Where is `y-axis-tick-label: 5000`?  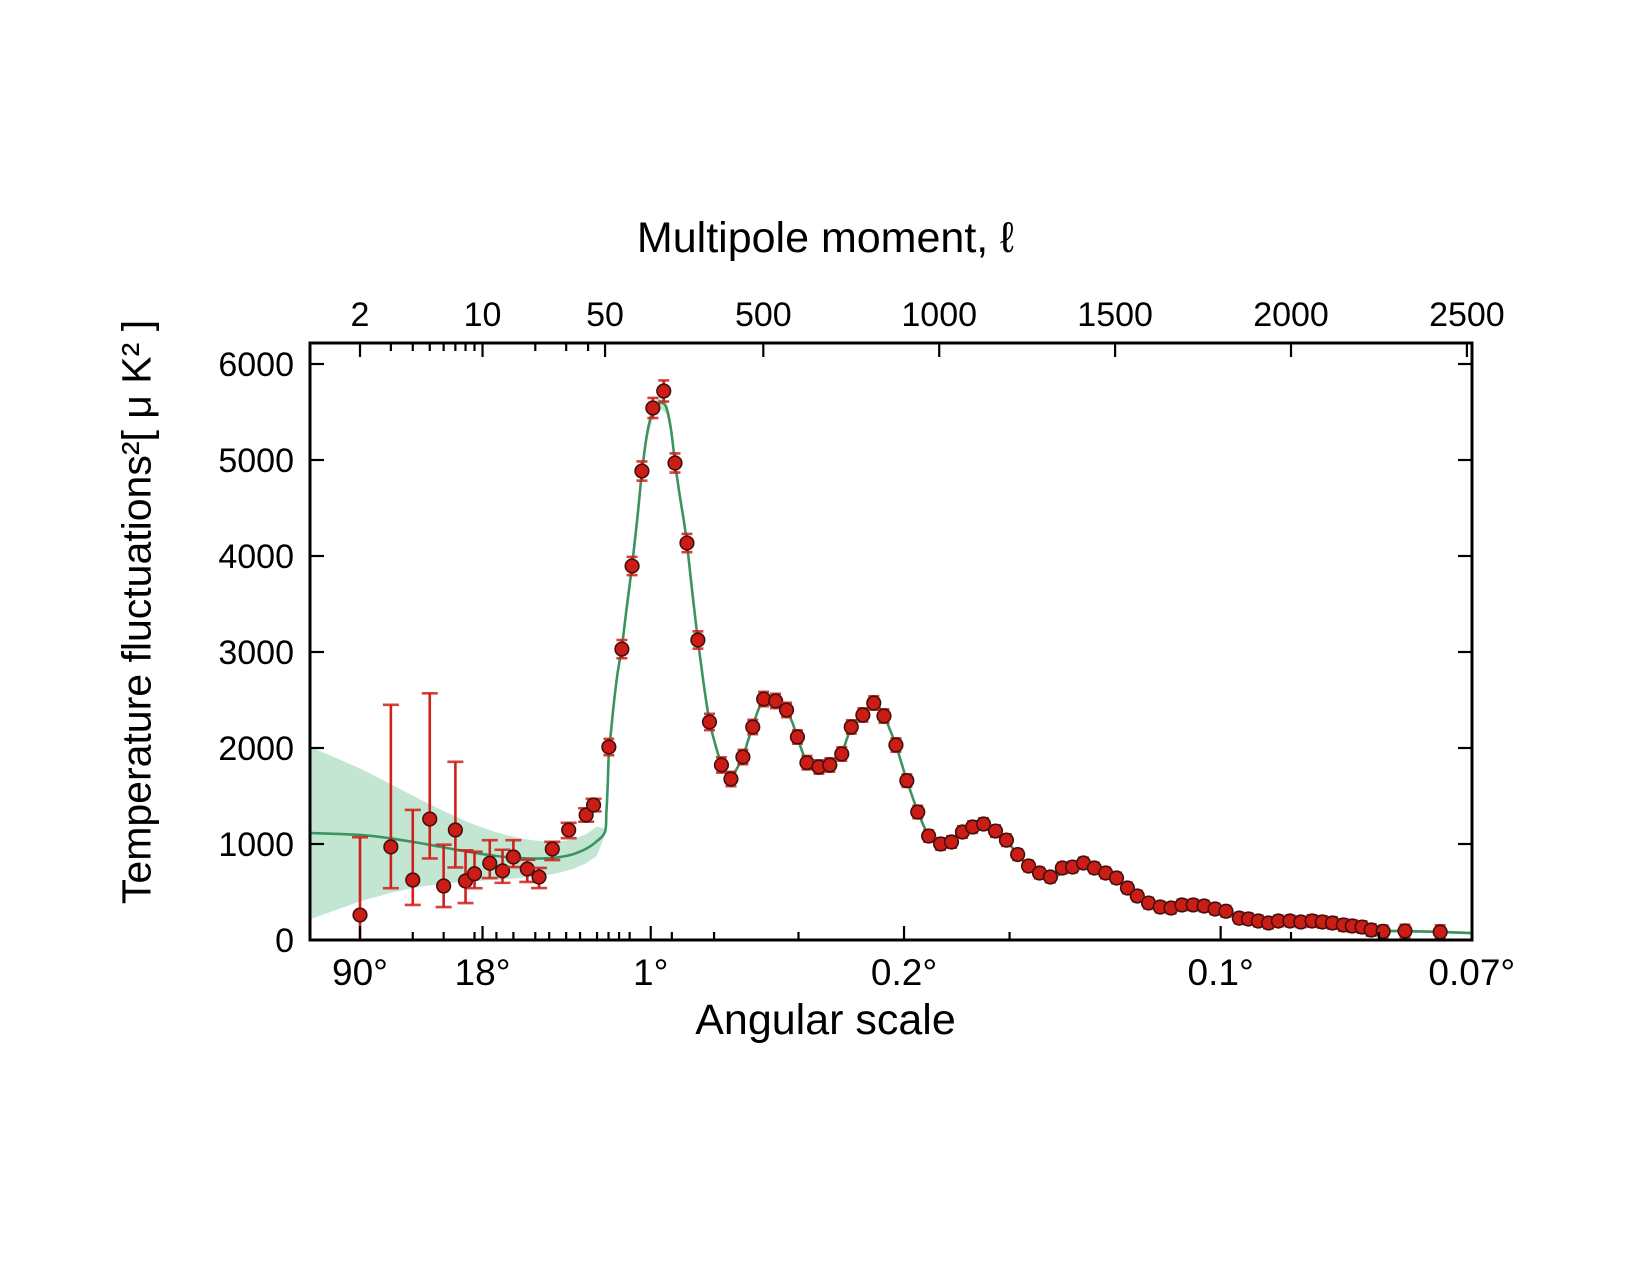 y-axis-tick-label: 5000 is located at coordinates (256, 461).